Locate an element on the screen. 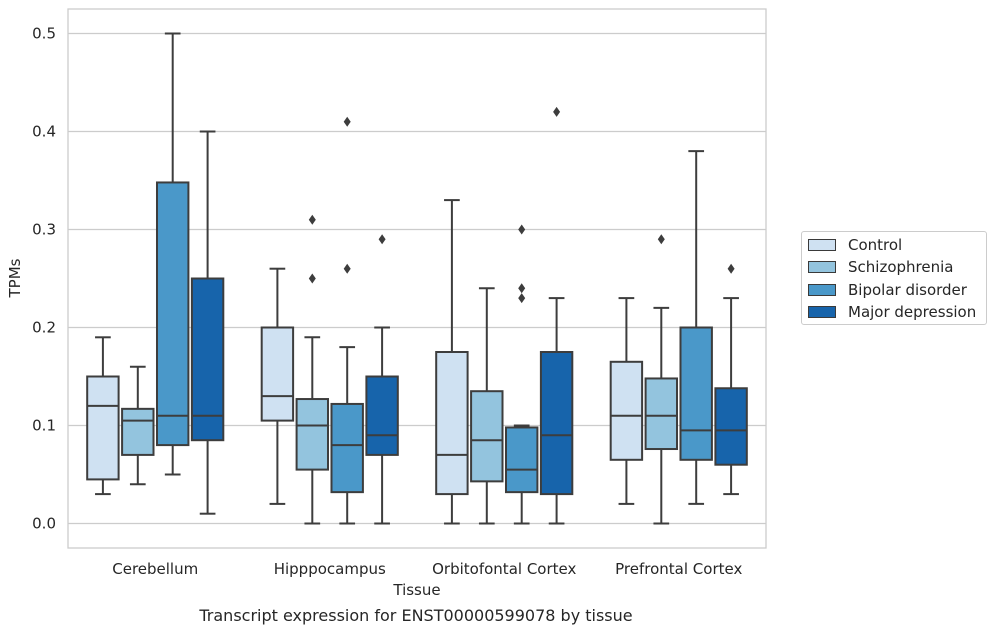  x-tick-label: Cerebellum is located at coordinates (155, 569).